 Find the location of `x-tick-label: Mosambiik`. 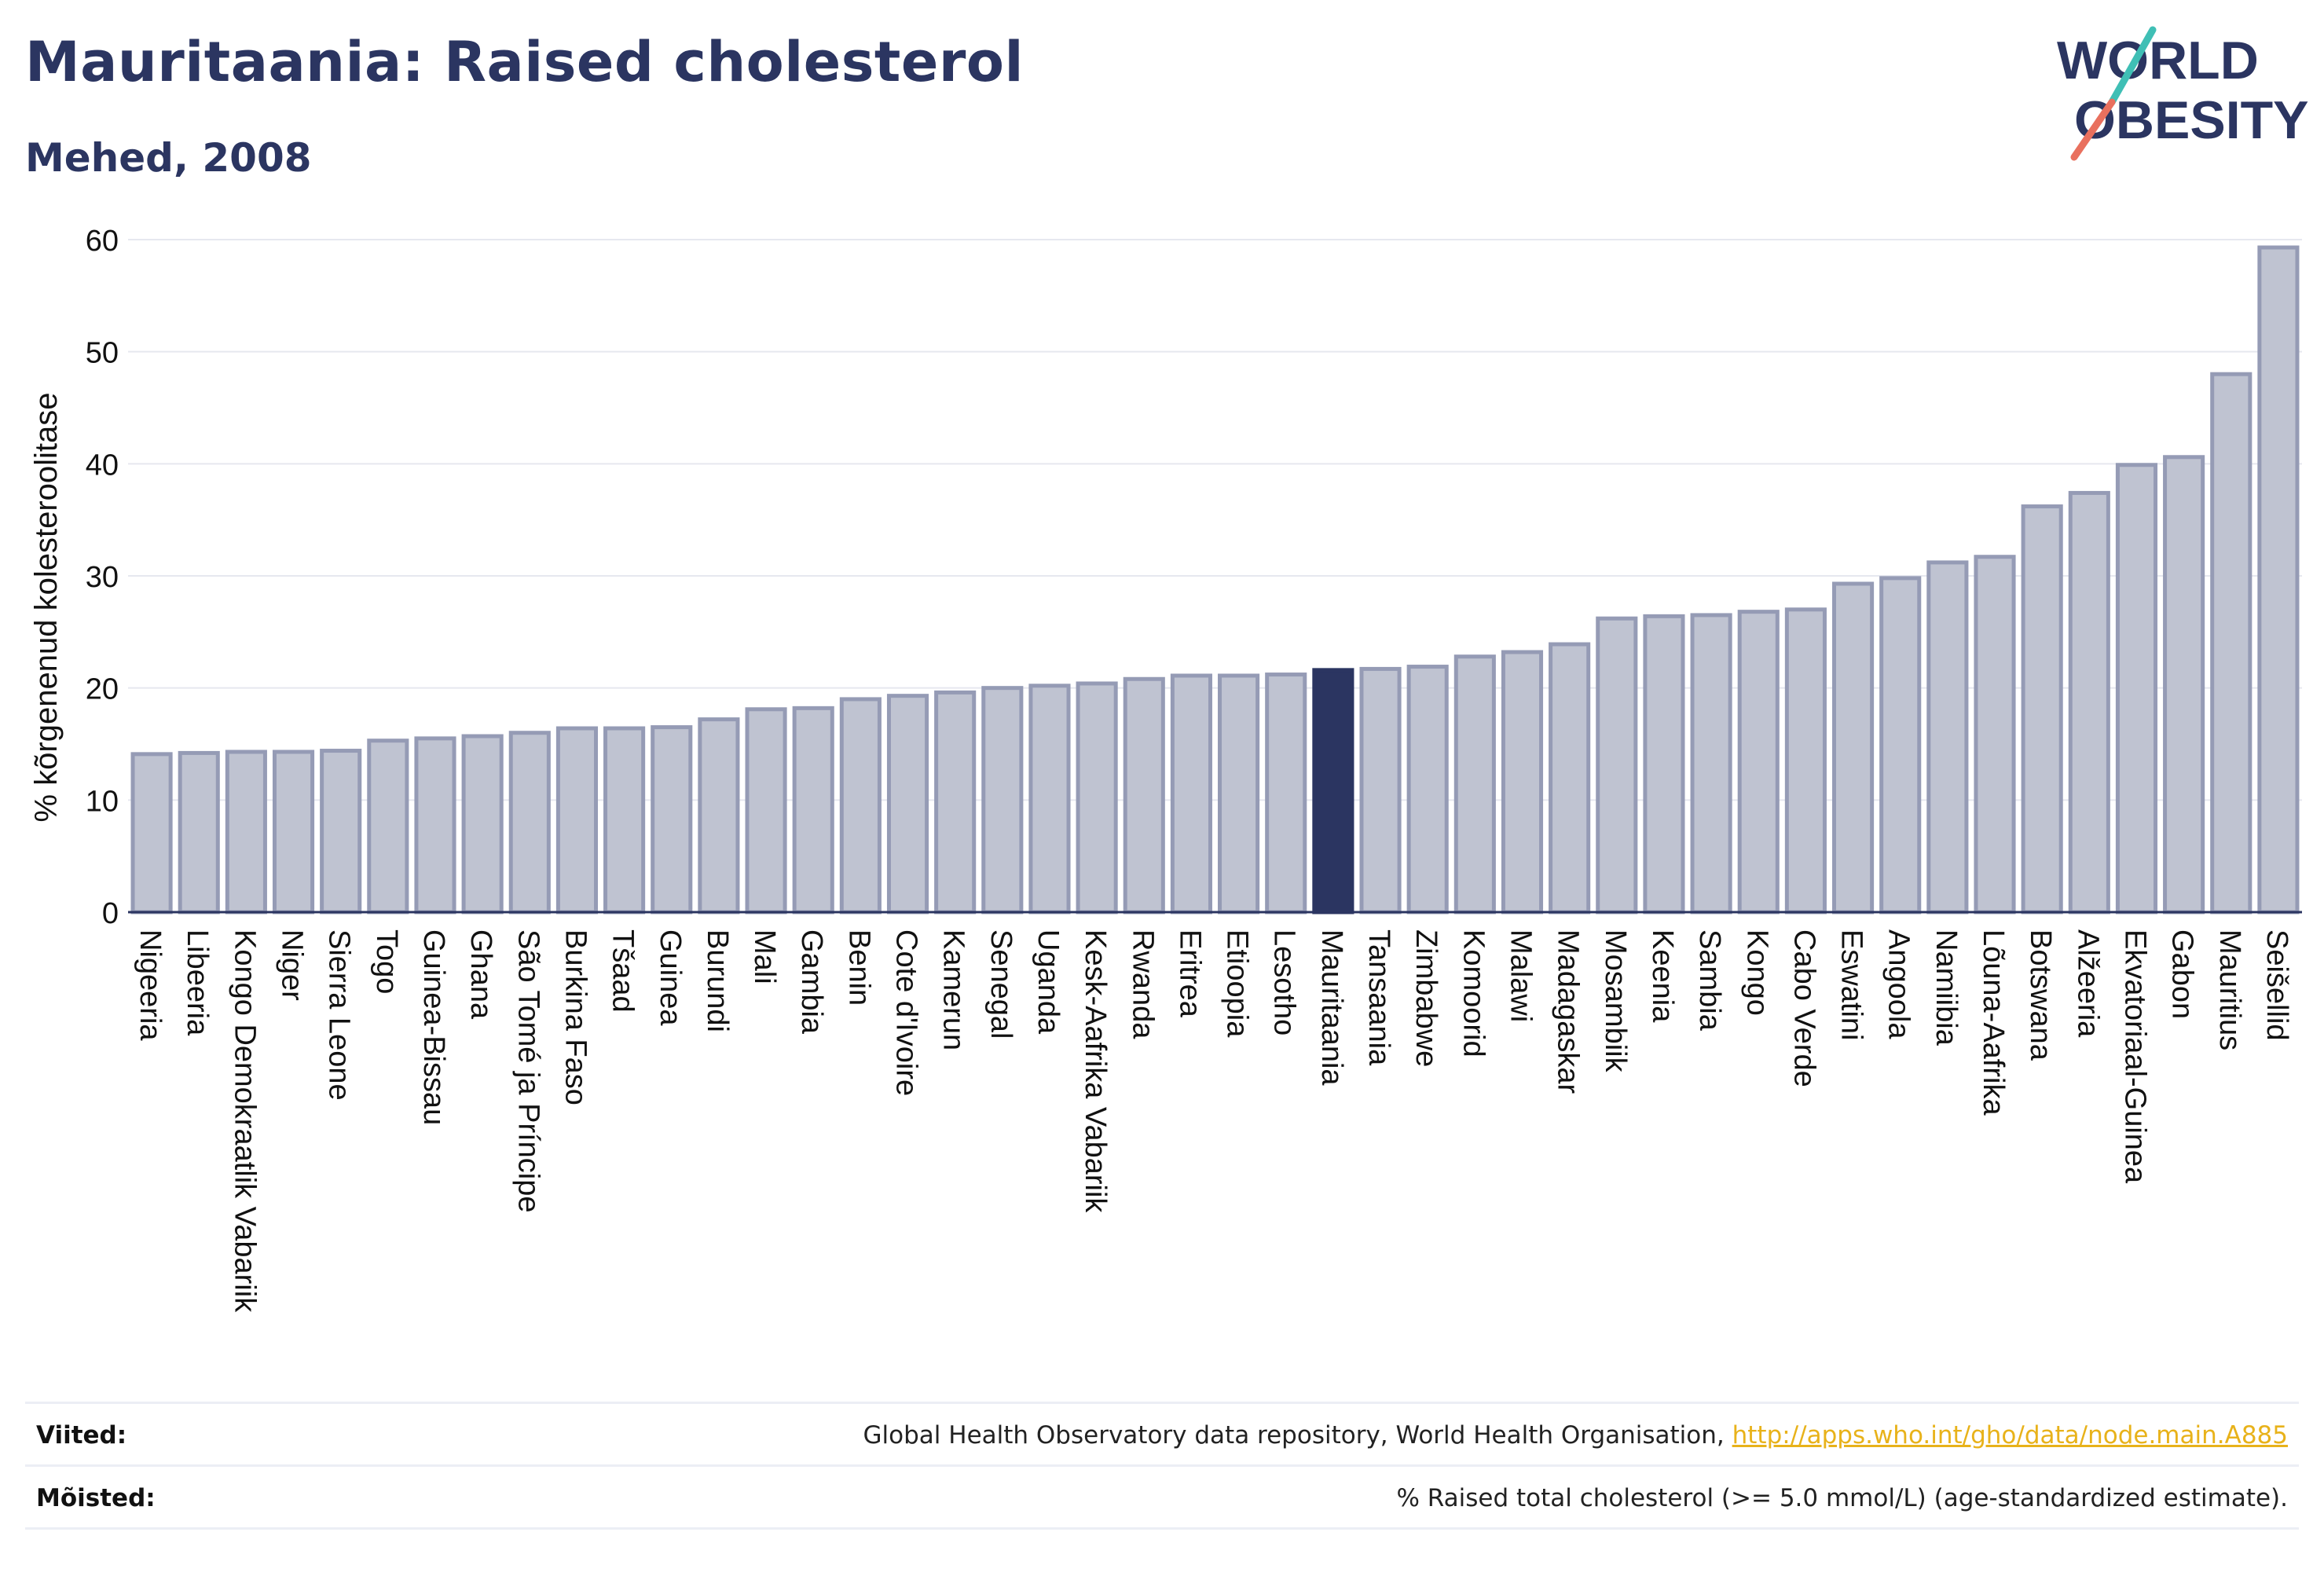

x-tick-label: Mosambiik is located at coordinates (1615, 1001).